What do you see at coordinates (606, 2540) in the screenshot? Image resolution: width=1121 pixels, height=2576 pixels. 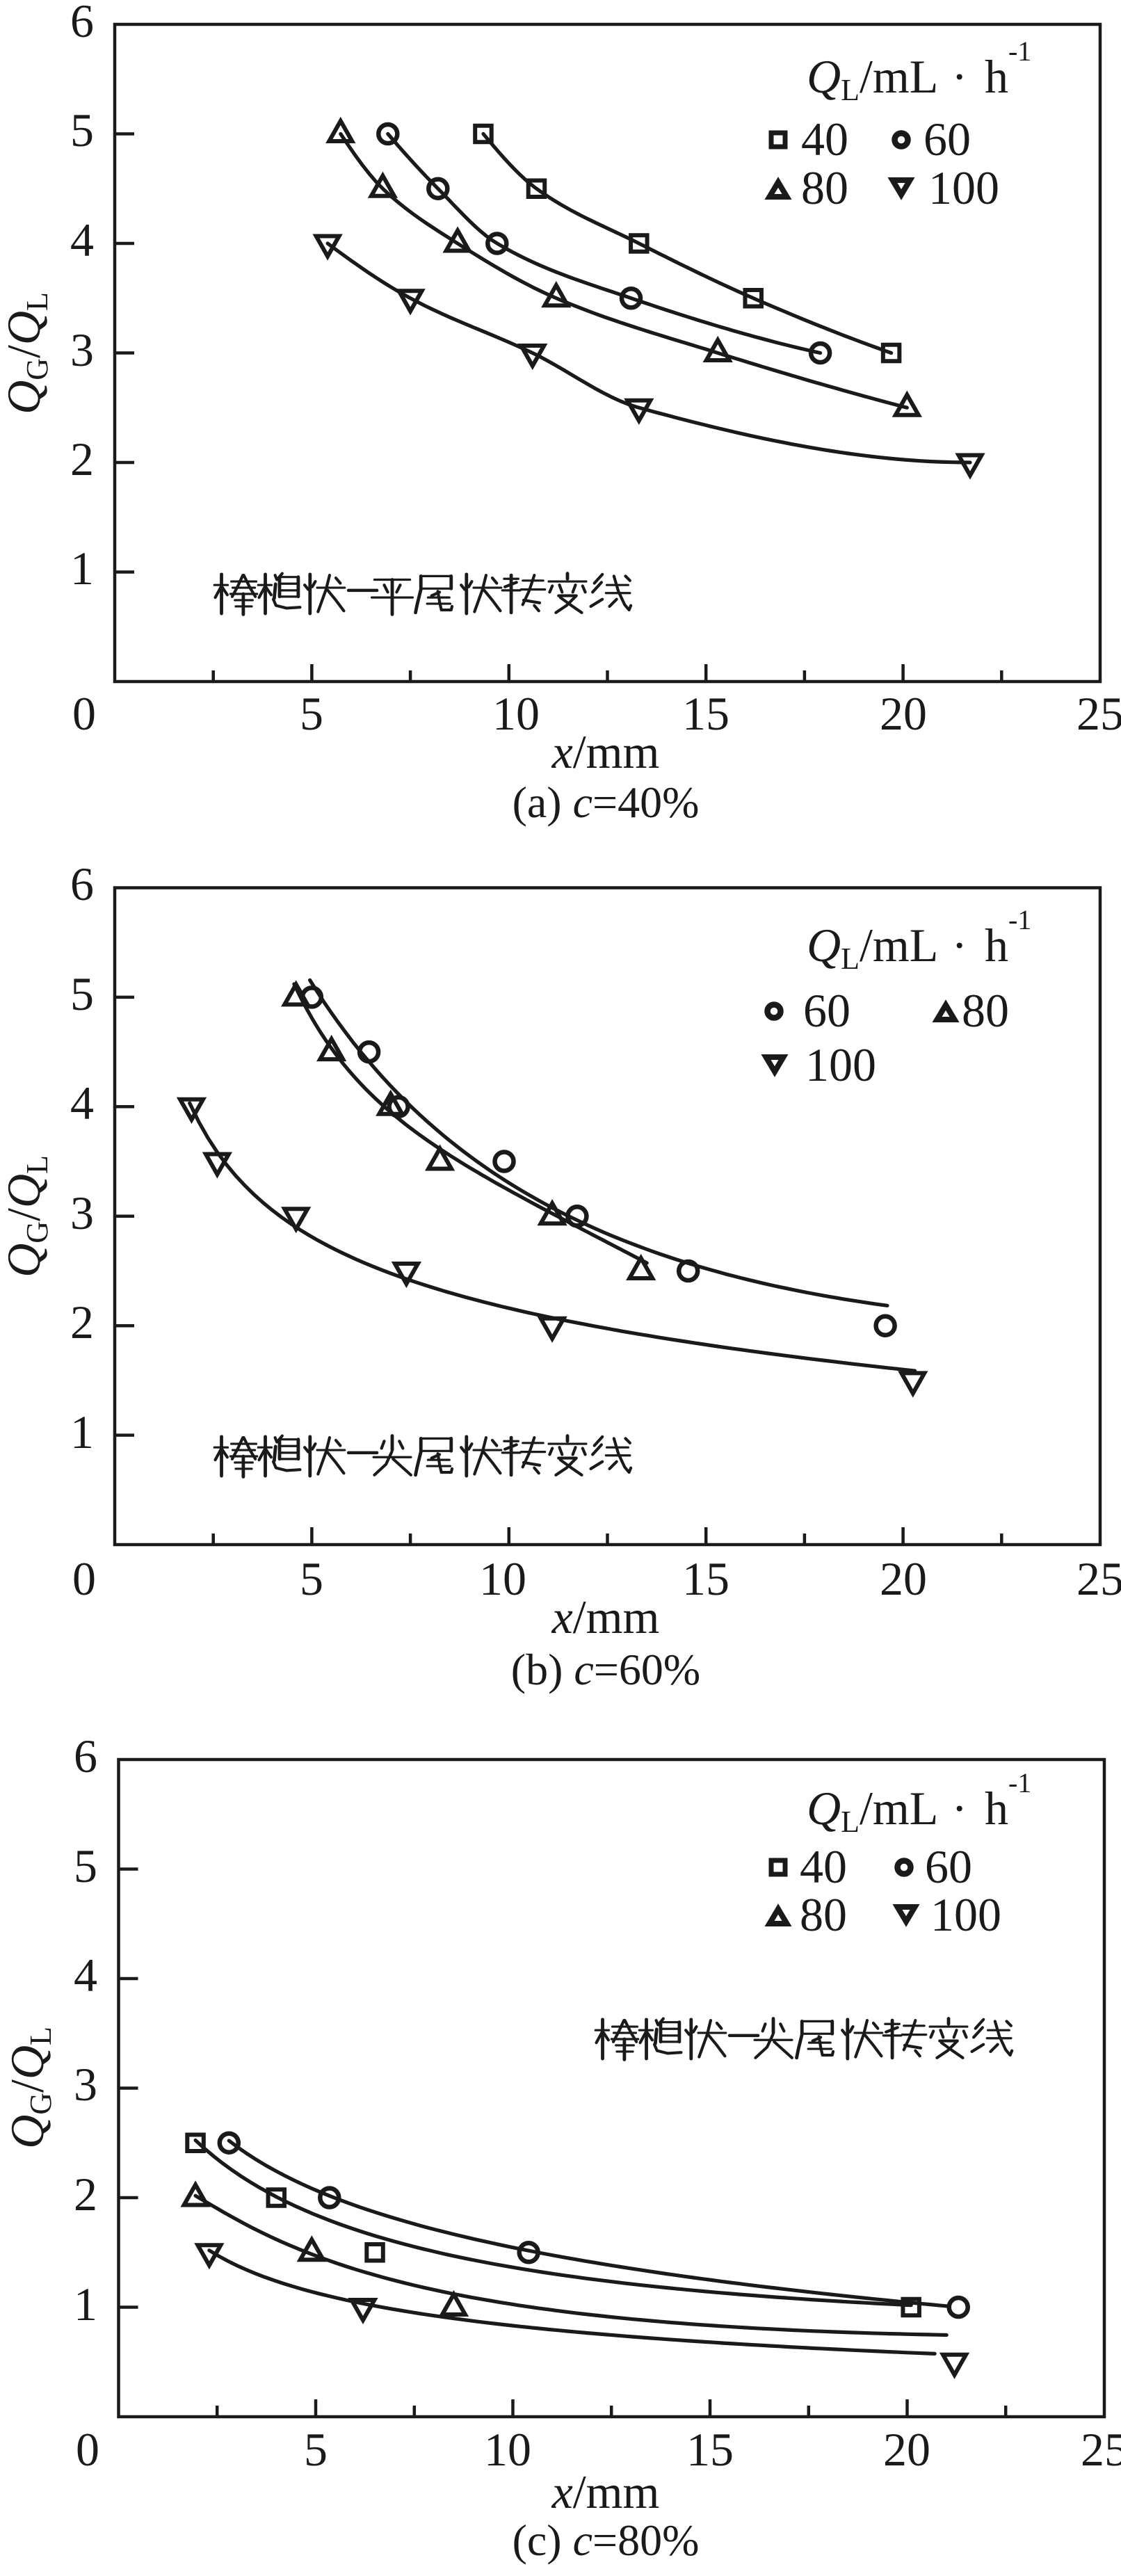 I see `svg-text: (c) c=80%` at bounding box center [606, 2540].